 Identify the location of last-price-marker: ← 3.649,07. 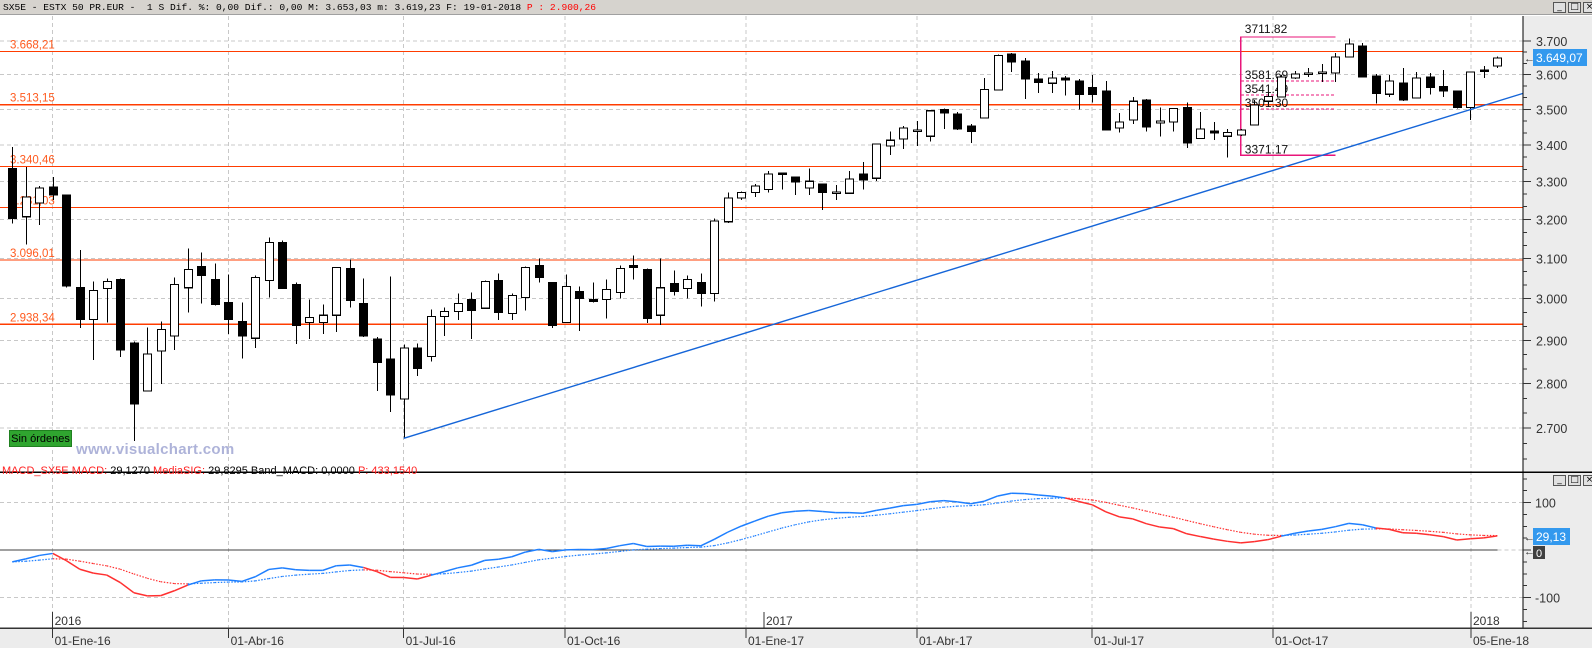
(1555, 58).